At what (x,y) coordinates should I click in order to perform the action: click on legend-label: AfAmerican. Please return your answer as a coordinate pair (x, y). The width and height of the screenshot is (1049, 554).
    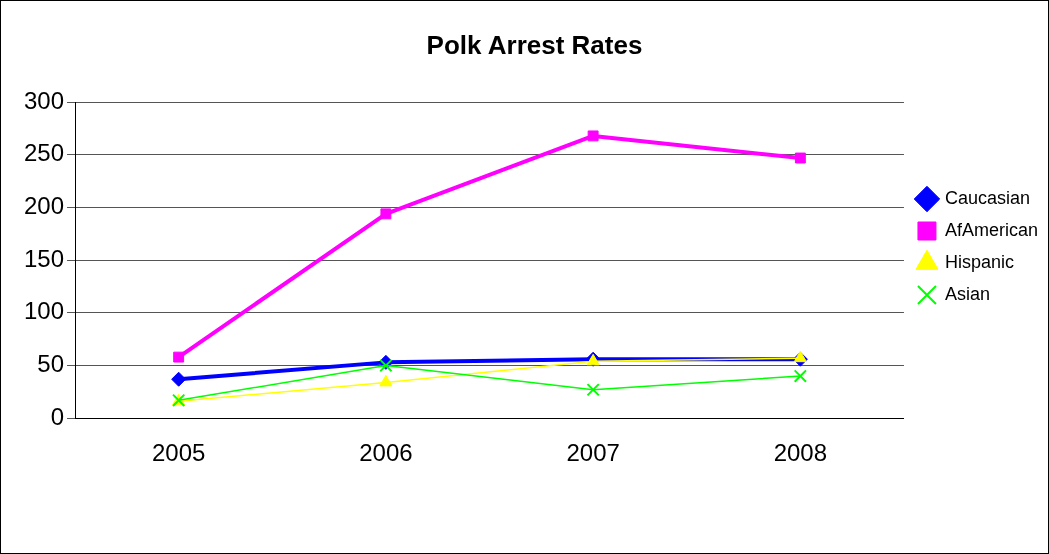
    Looking at the image, I should click on (991, 229).